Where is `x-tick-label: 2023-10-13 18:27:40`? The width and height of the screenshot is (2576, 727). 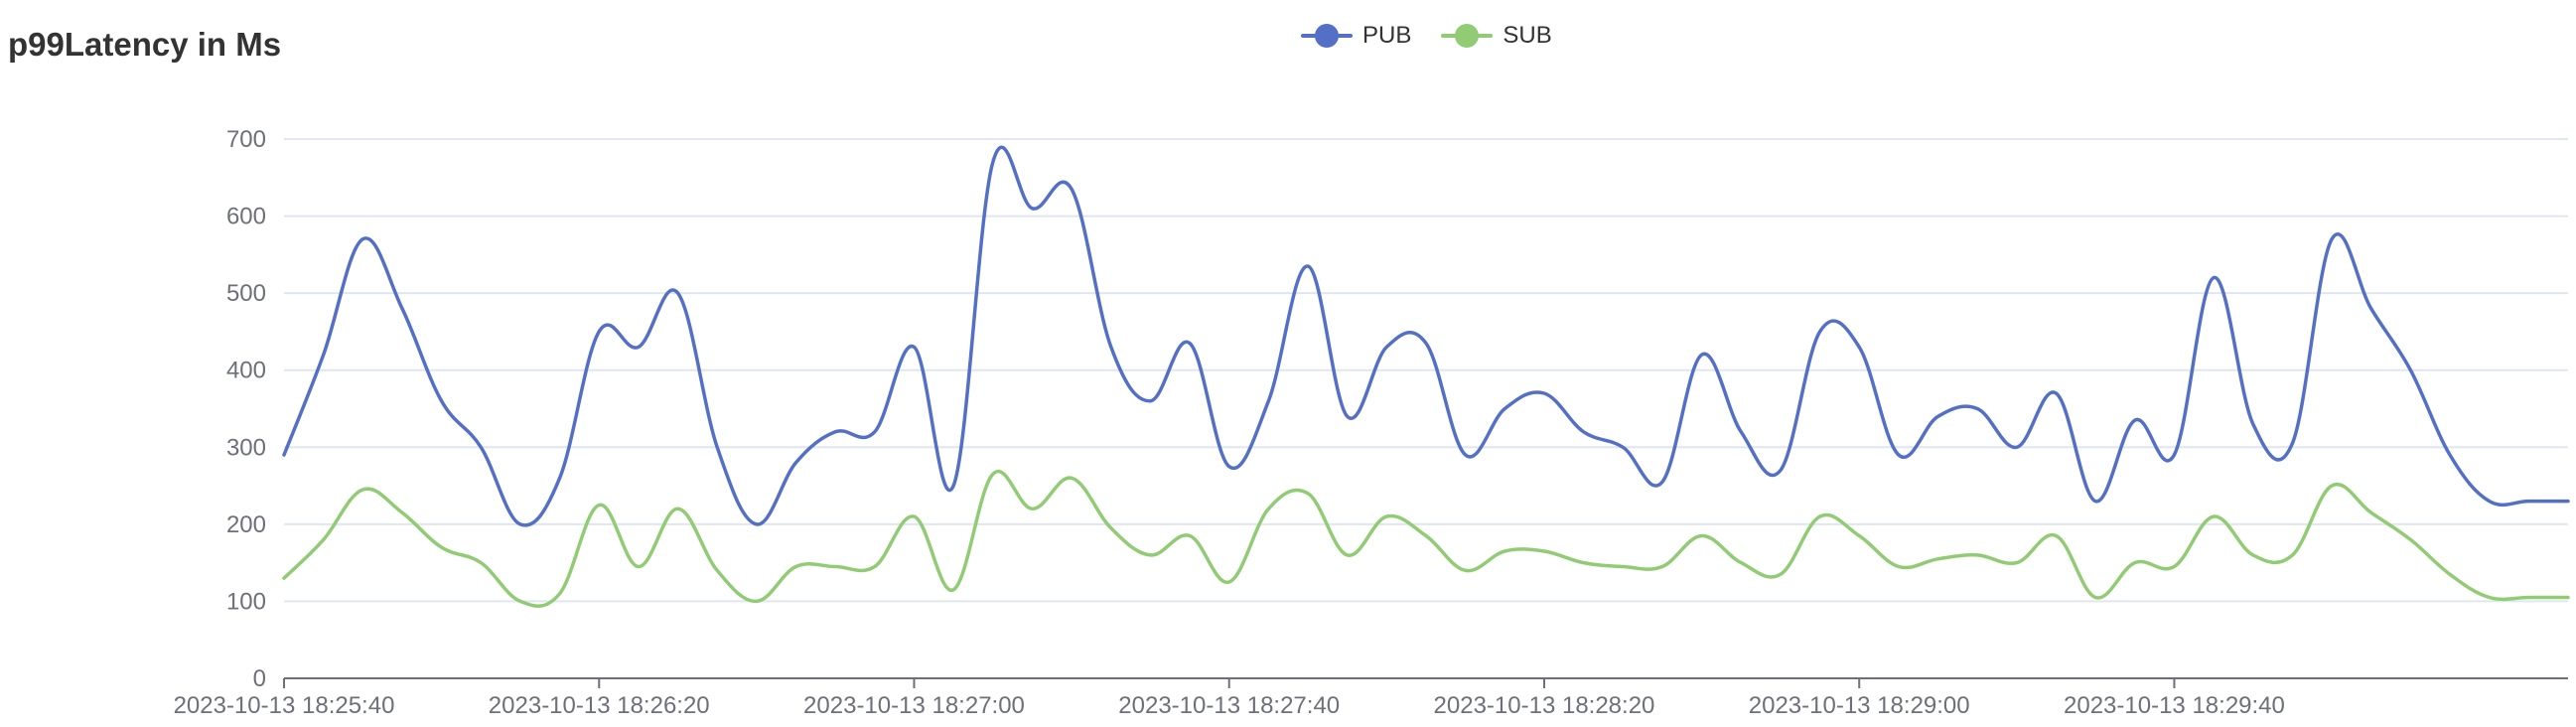
x-tick-label: 2023-10-13 18:27:40 is located at coordinates (1229, 705).